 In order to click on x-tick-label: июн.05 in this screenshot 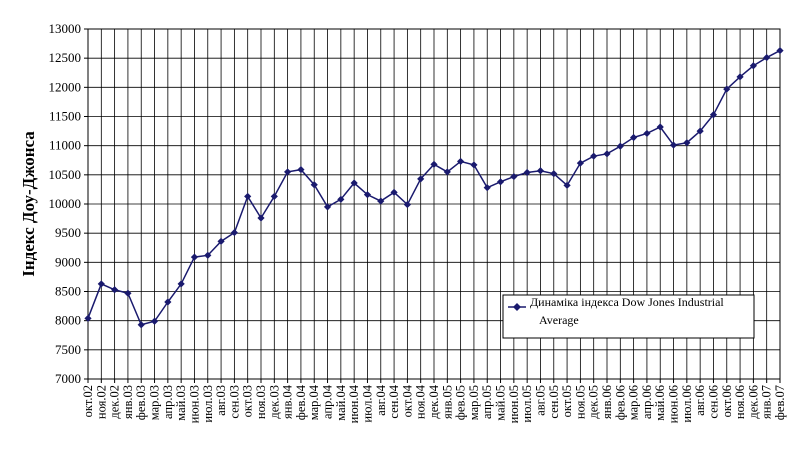, I will do `click(514, 404)`.